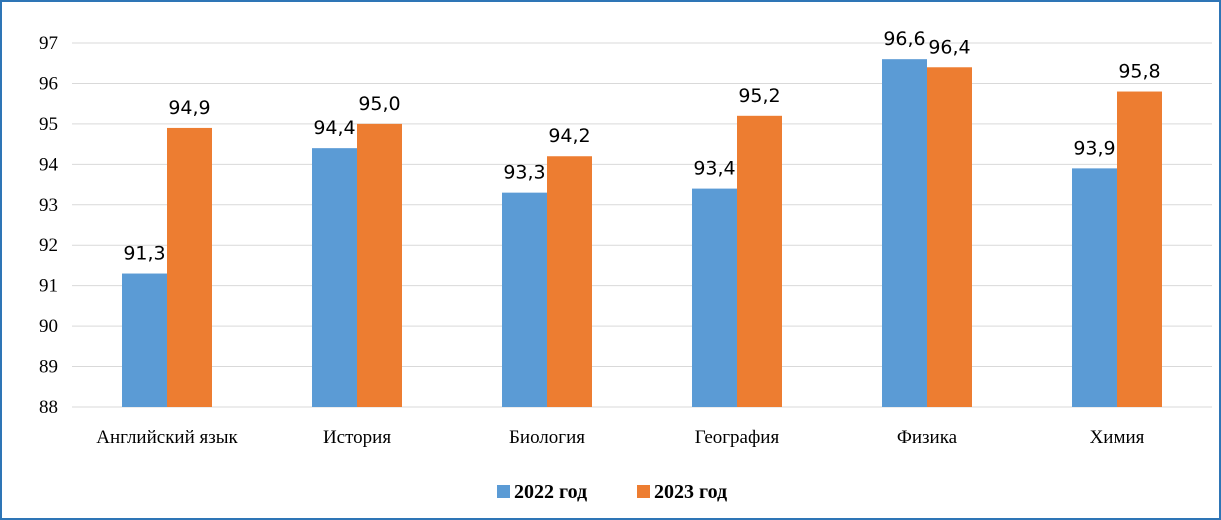  Describe the element at coordinates (334, 128) in the screenshot. I see `data-label: 94,4` at that location.